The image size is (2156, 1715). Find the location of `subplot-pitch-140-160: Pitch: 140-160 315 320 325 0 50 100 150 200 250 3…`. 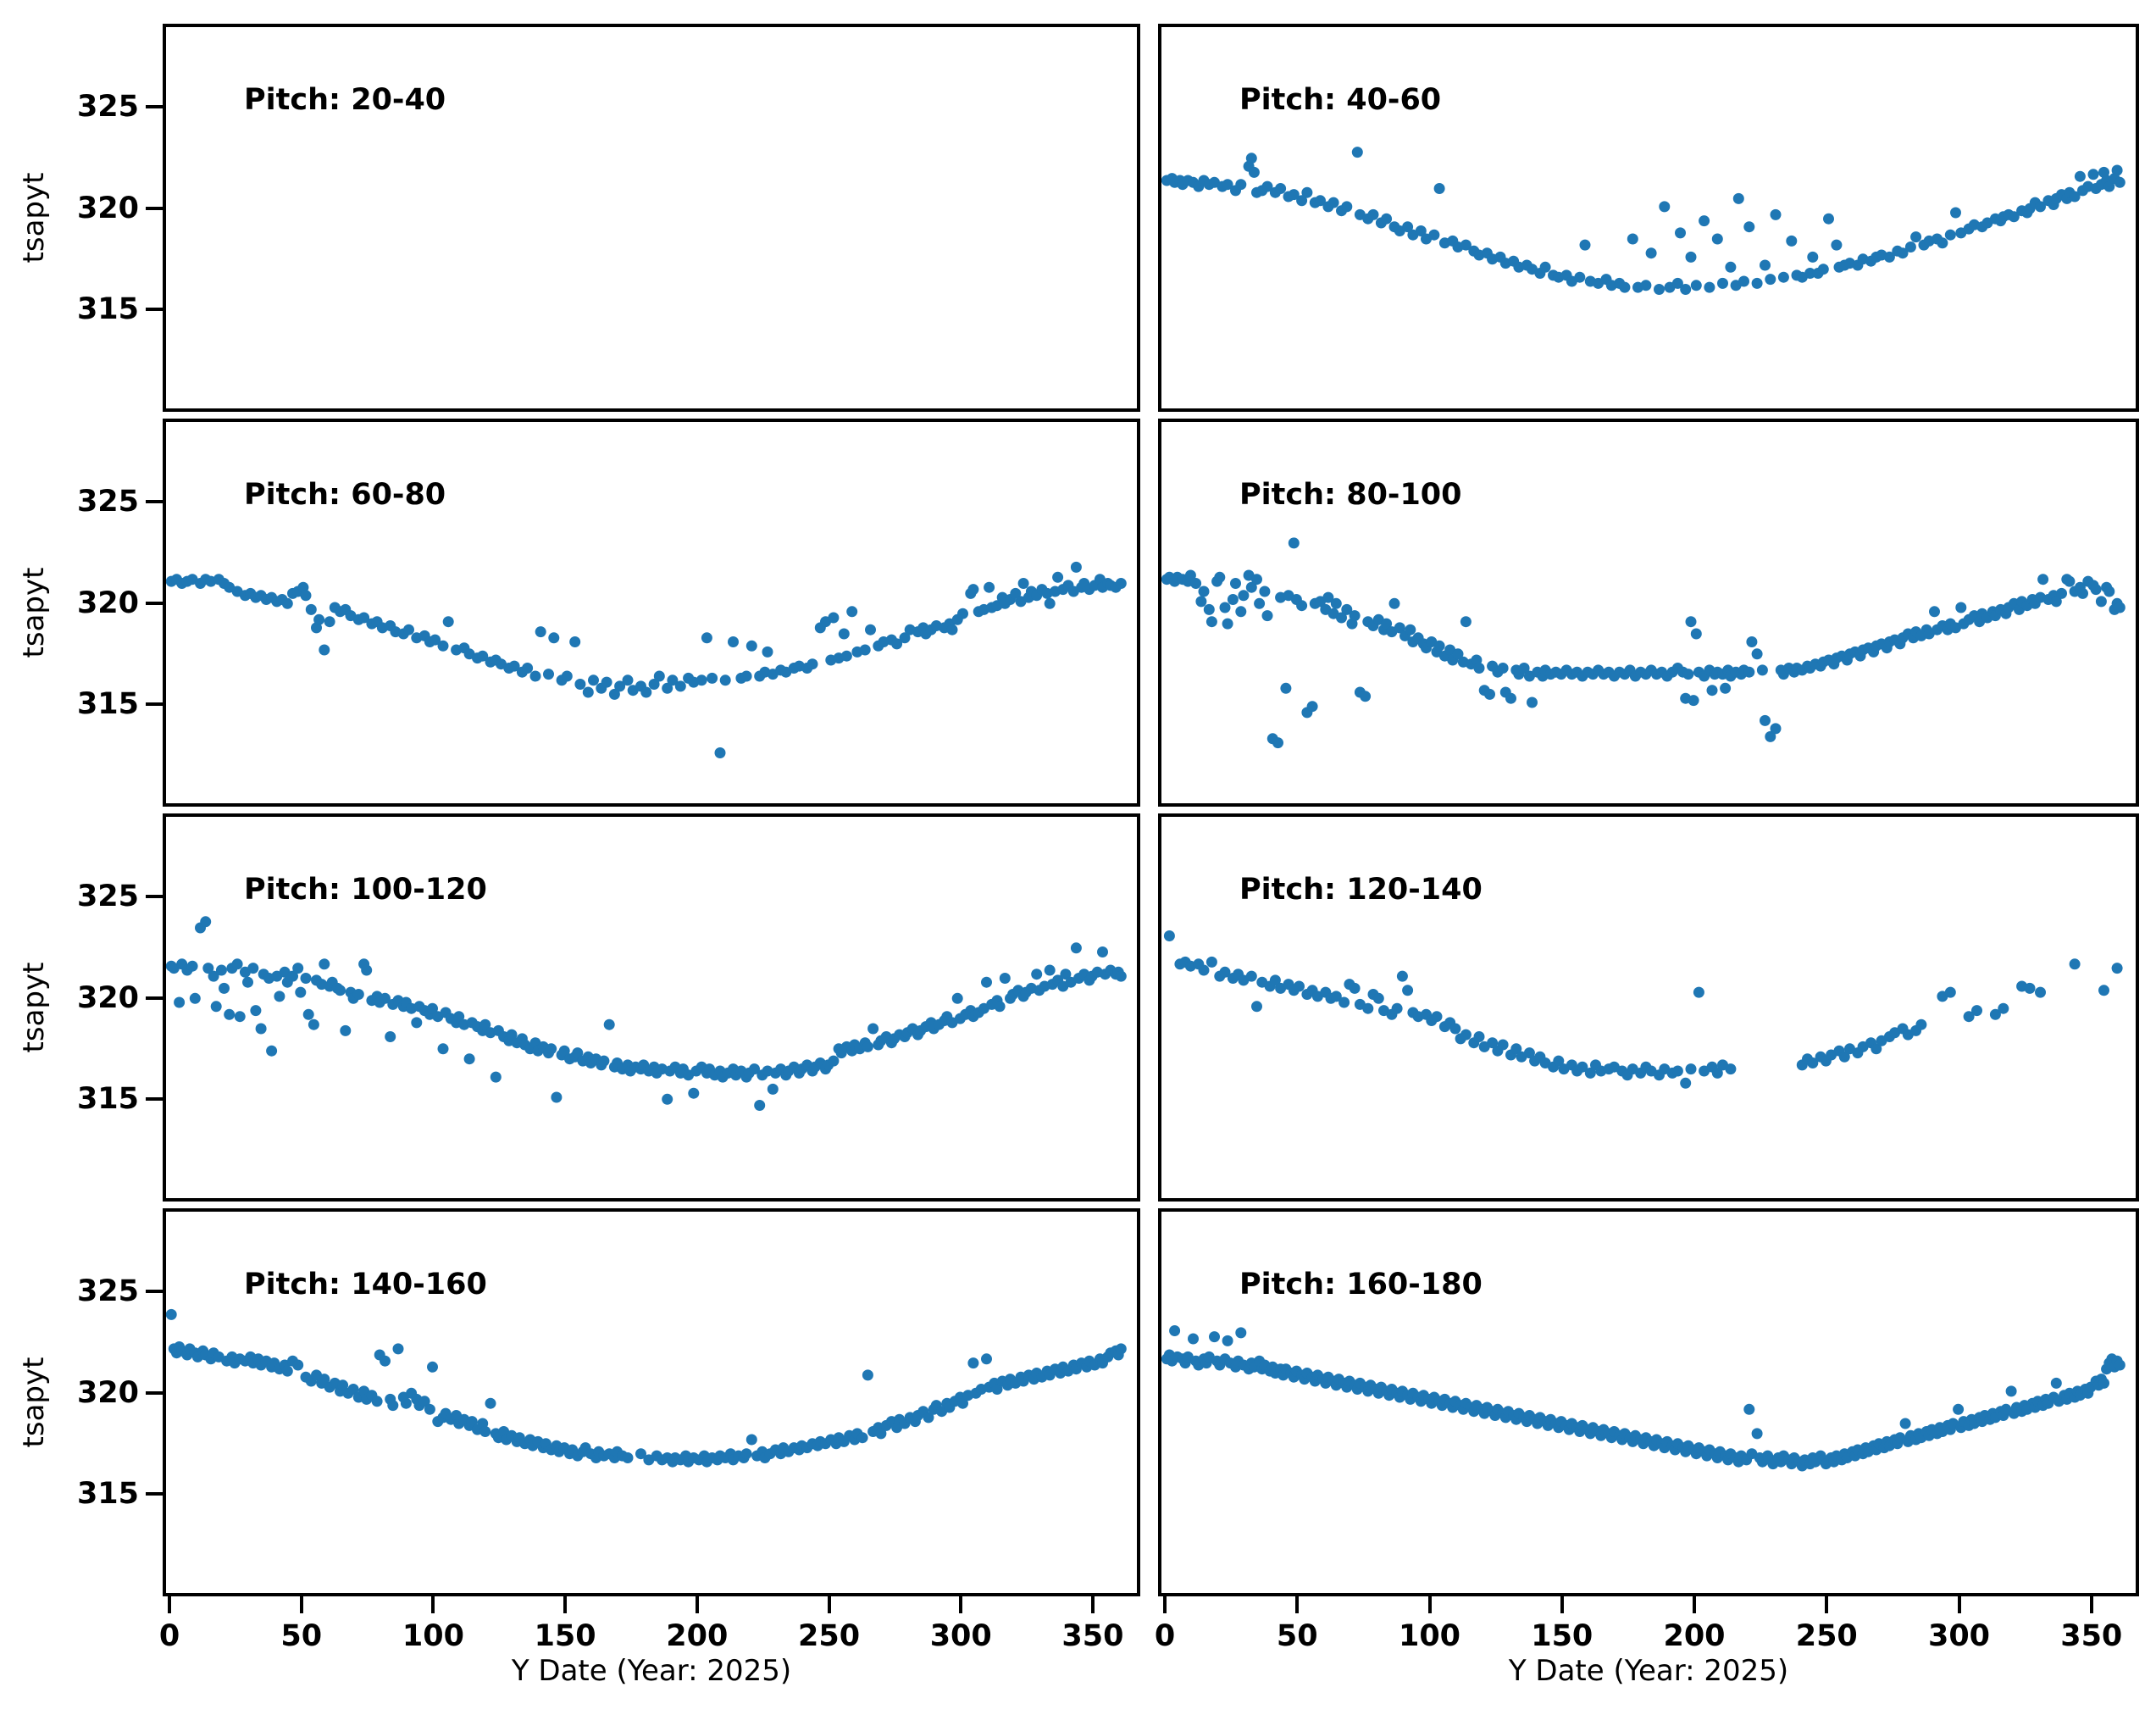

subplot-pitch-140-160: Pitch: 140-160 315 320 325 0 50 100 150 200 250 3… is located at coordinates (608, 1430).